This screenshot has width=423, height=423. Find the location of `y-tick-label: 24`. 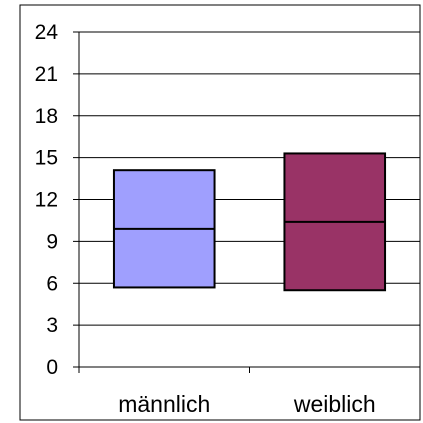

y-tick-label: 24 is located at coordinates (47, 32).